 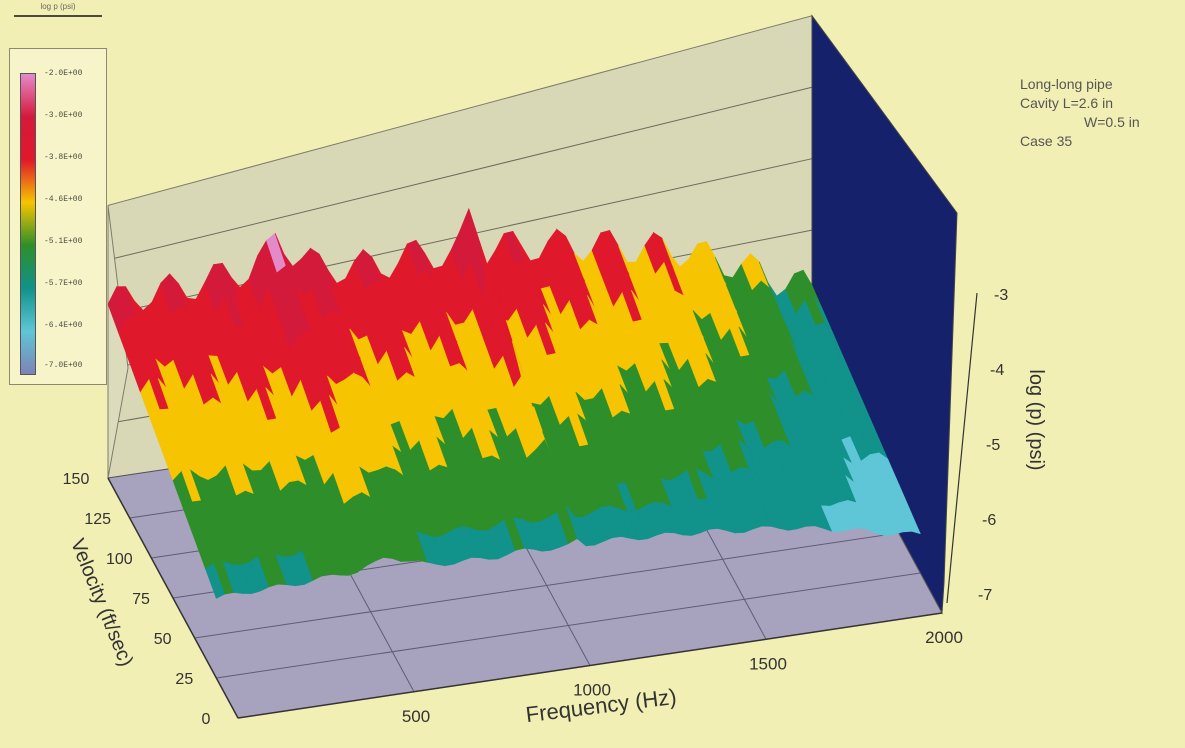 I want to click on annotation-line: Case 35, so click(x=1046, y=141).